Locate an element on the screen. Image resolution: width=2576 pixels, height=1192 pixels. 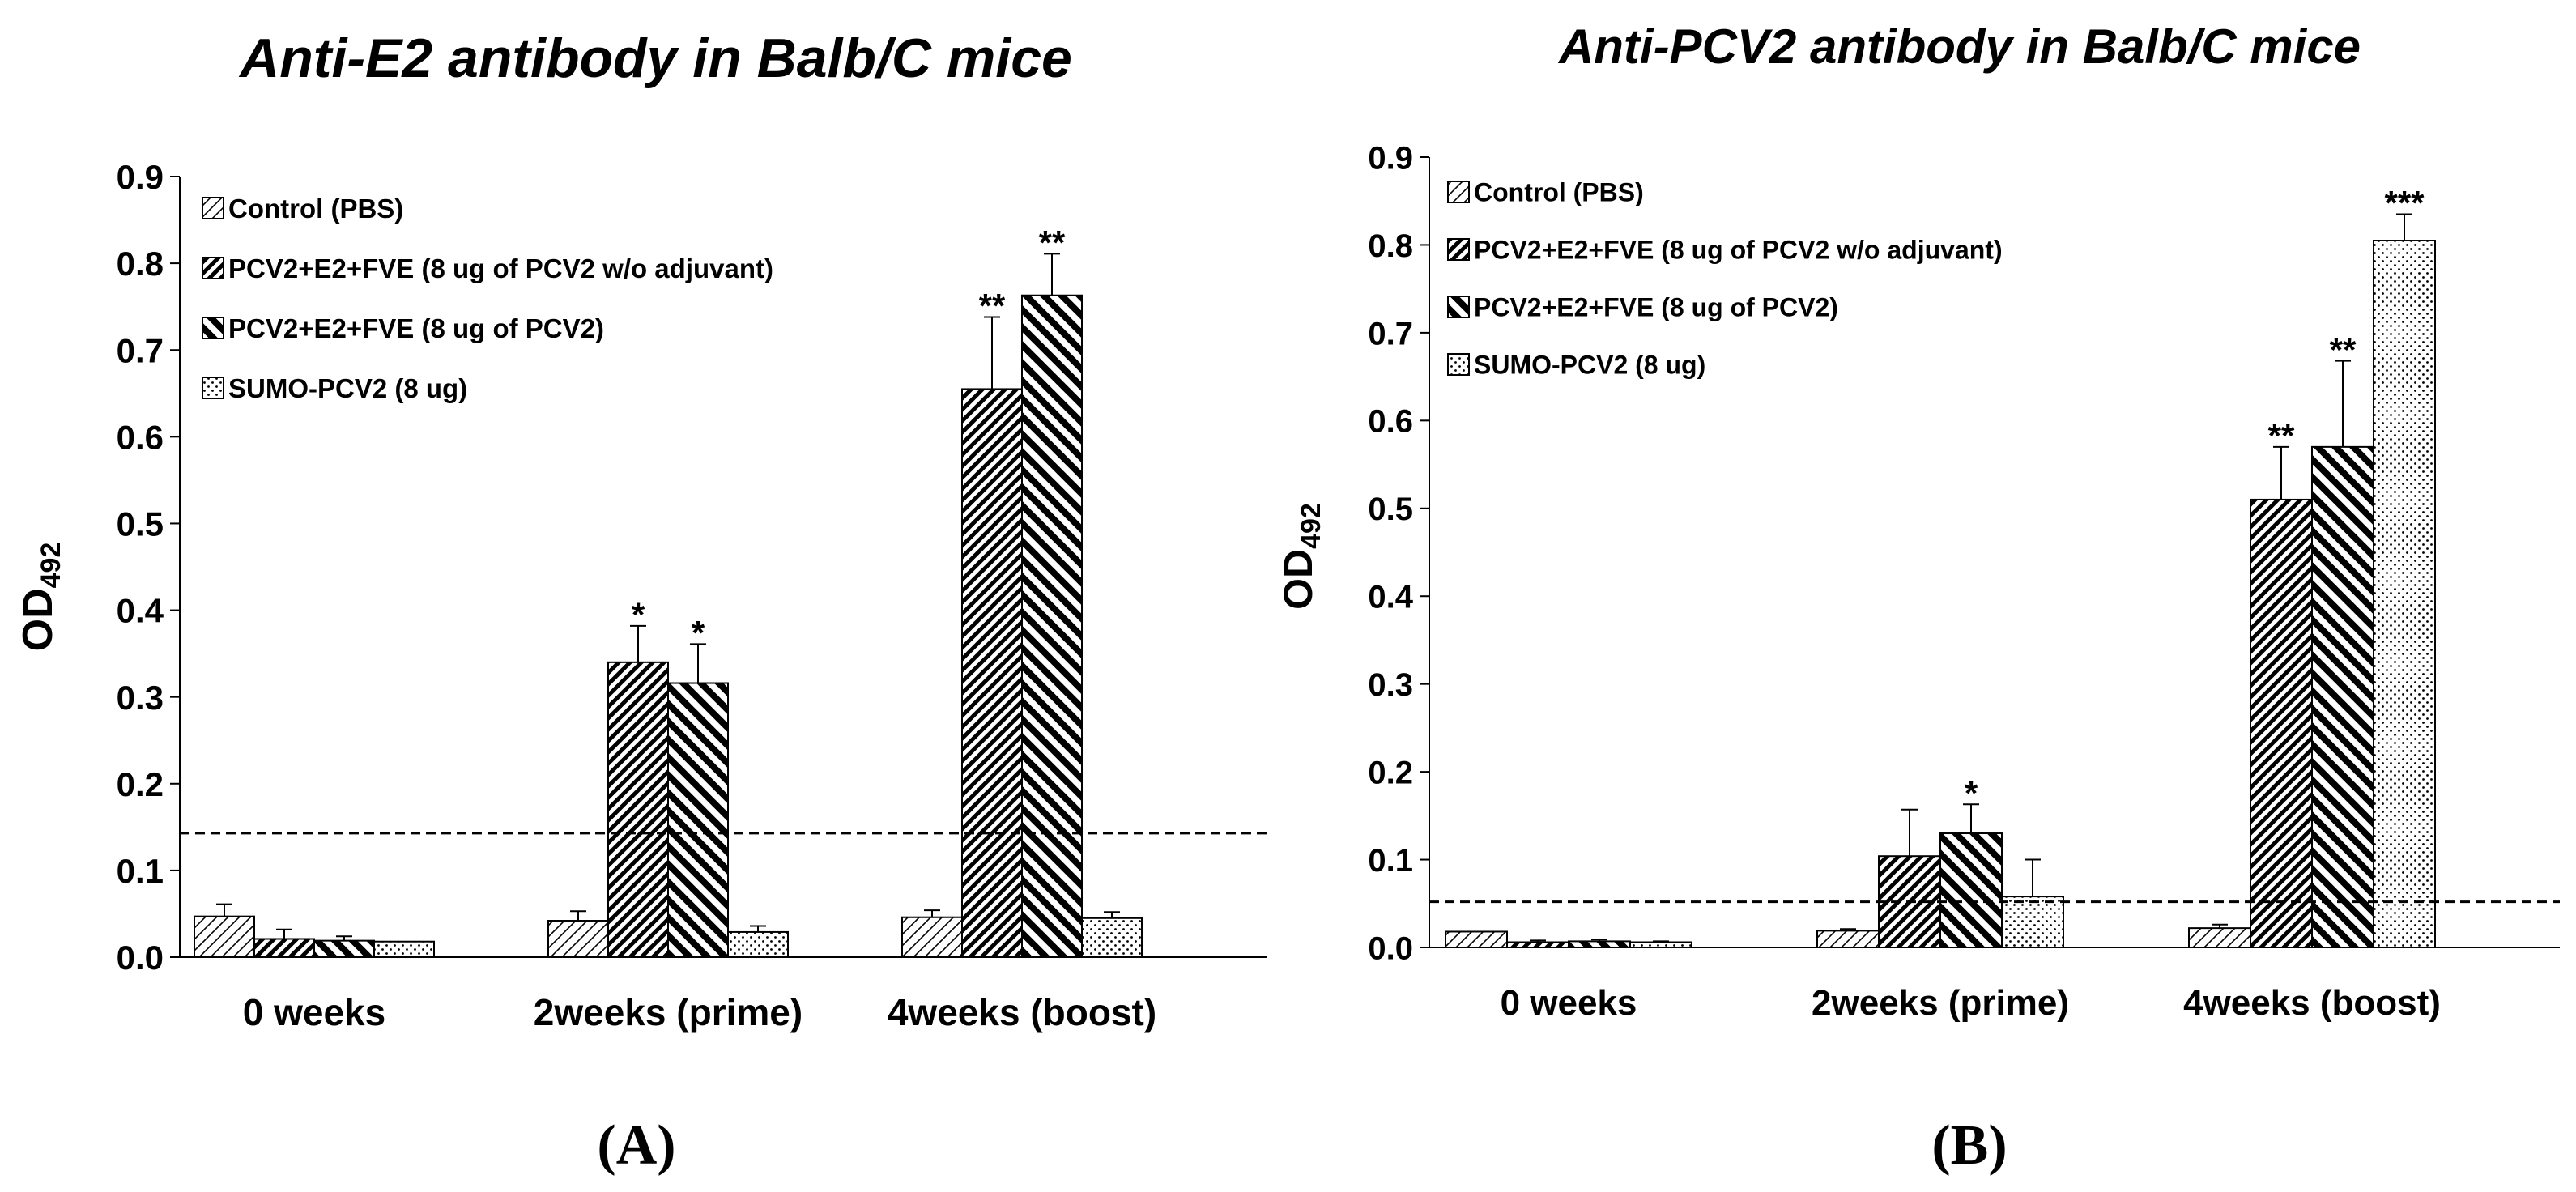
panel-label: (B) is located at coordinates (1969, 1145).